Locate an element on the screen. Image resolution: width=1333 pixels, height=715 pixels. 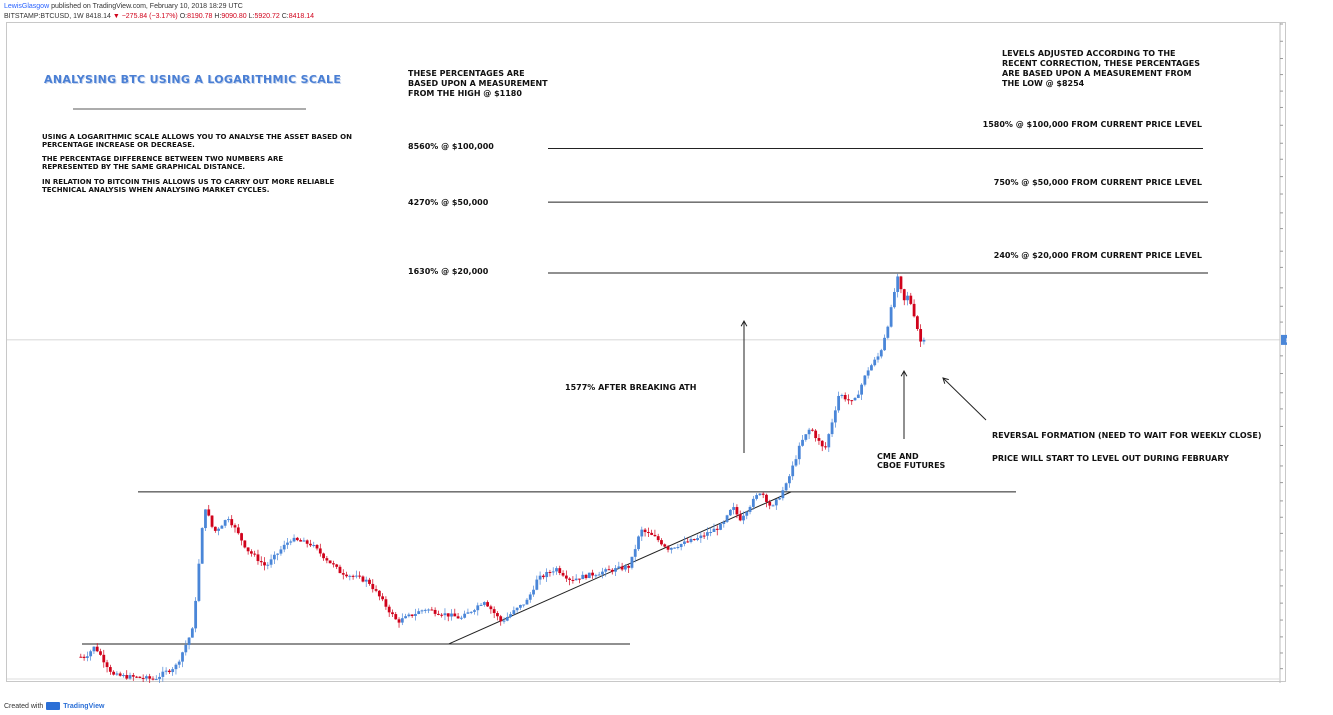
open-value: 8190.78 is located at coordinates (200, 16).